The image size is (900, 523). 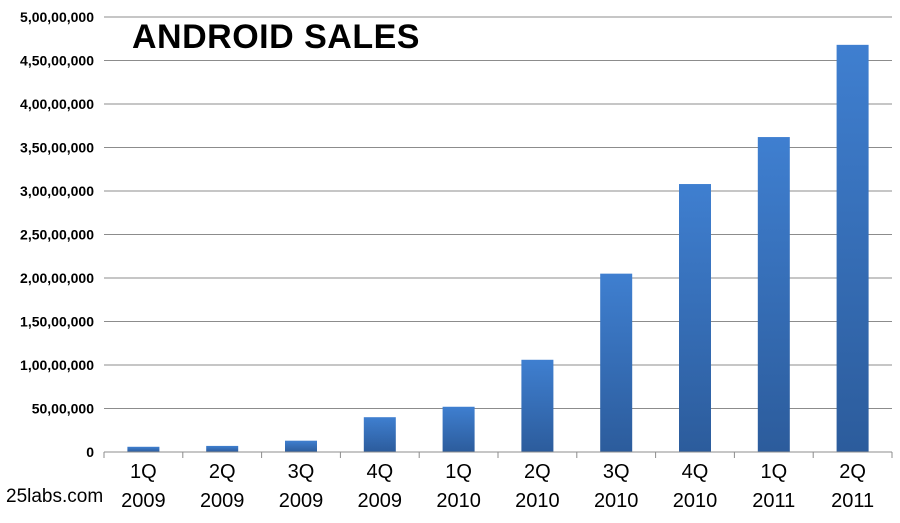 What do you see at coordinates (773, 486) in the screenshot?
I see `x-tick-label: 1Q 2011` at bounding box center [773, 486].